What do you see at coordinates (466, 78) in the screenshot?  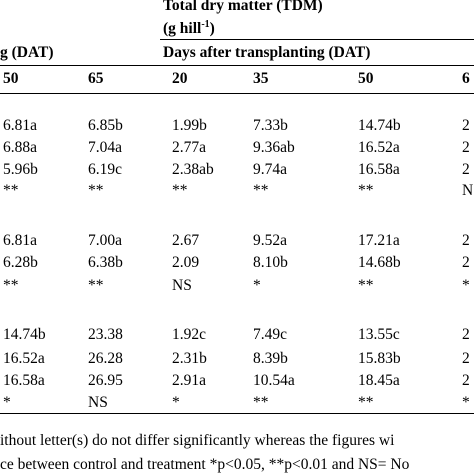 I see `column-header: 6` at bounding box center [466, 78].